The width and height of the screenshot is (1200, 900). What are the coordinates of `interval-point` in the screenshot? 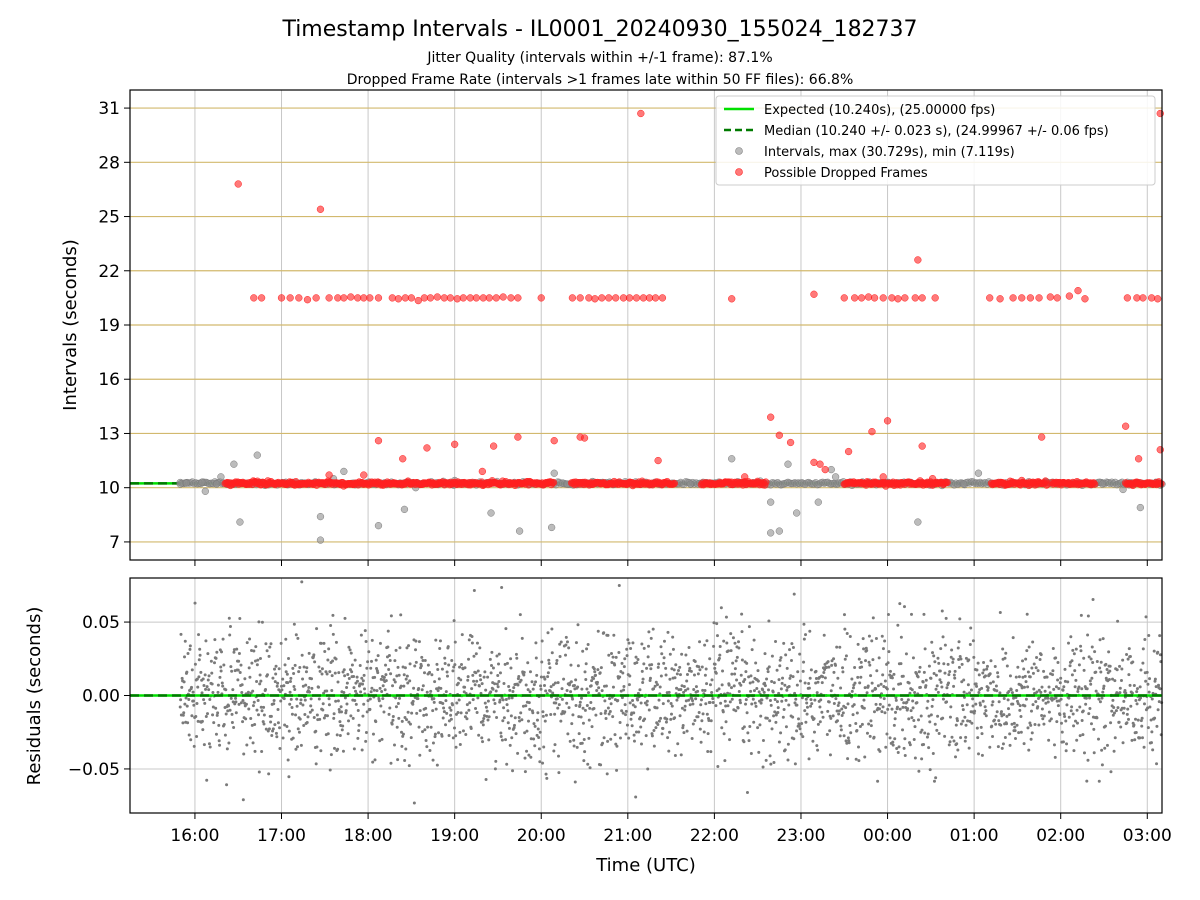 It's located at (320, 516).